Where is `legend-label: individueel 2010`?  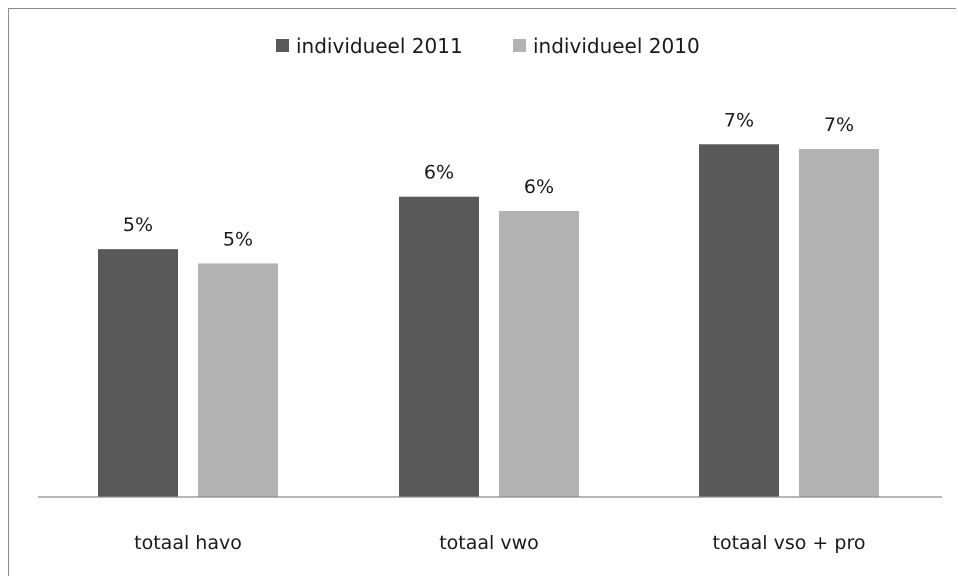 legend-label: individueel 2010 is located at coordinates (616, 46).